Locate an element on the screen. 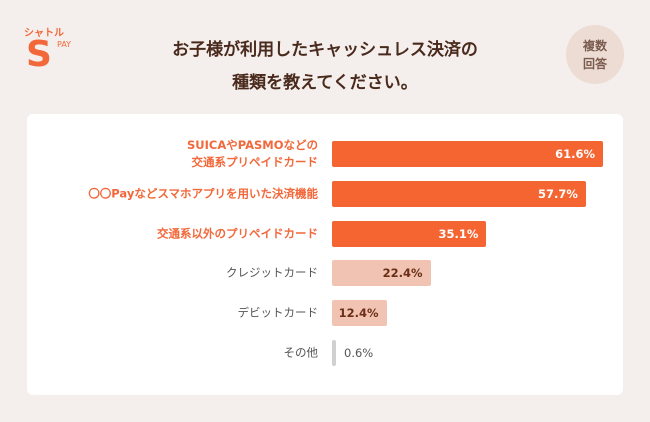 The width and height of the screenshot is (650, 422). category-label: 〇〇Payなどスマホアプリを用いた決済機能 is located at coordinates (168, 194).